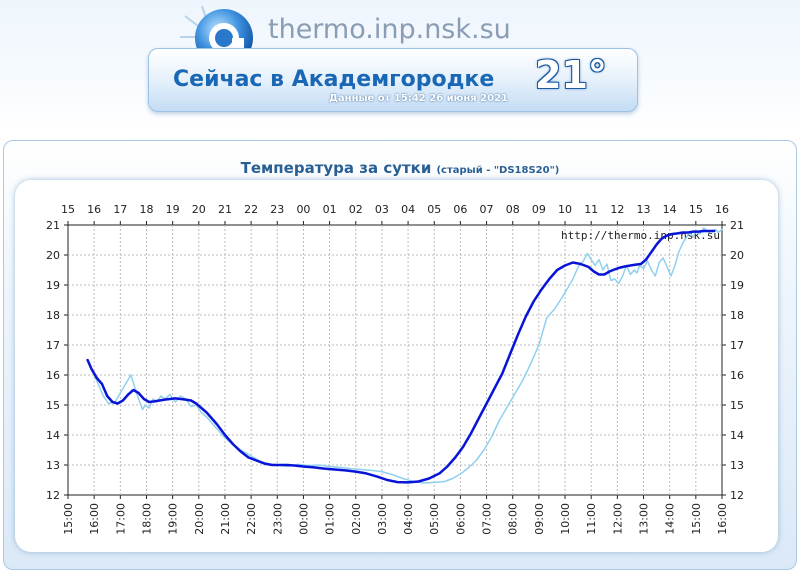 This screenshot has height=575, width=800. I want to click on x-tick-label-top: 12, so click(617, 209).